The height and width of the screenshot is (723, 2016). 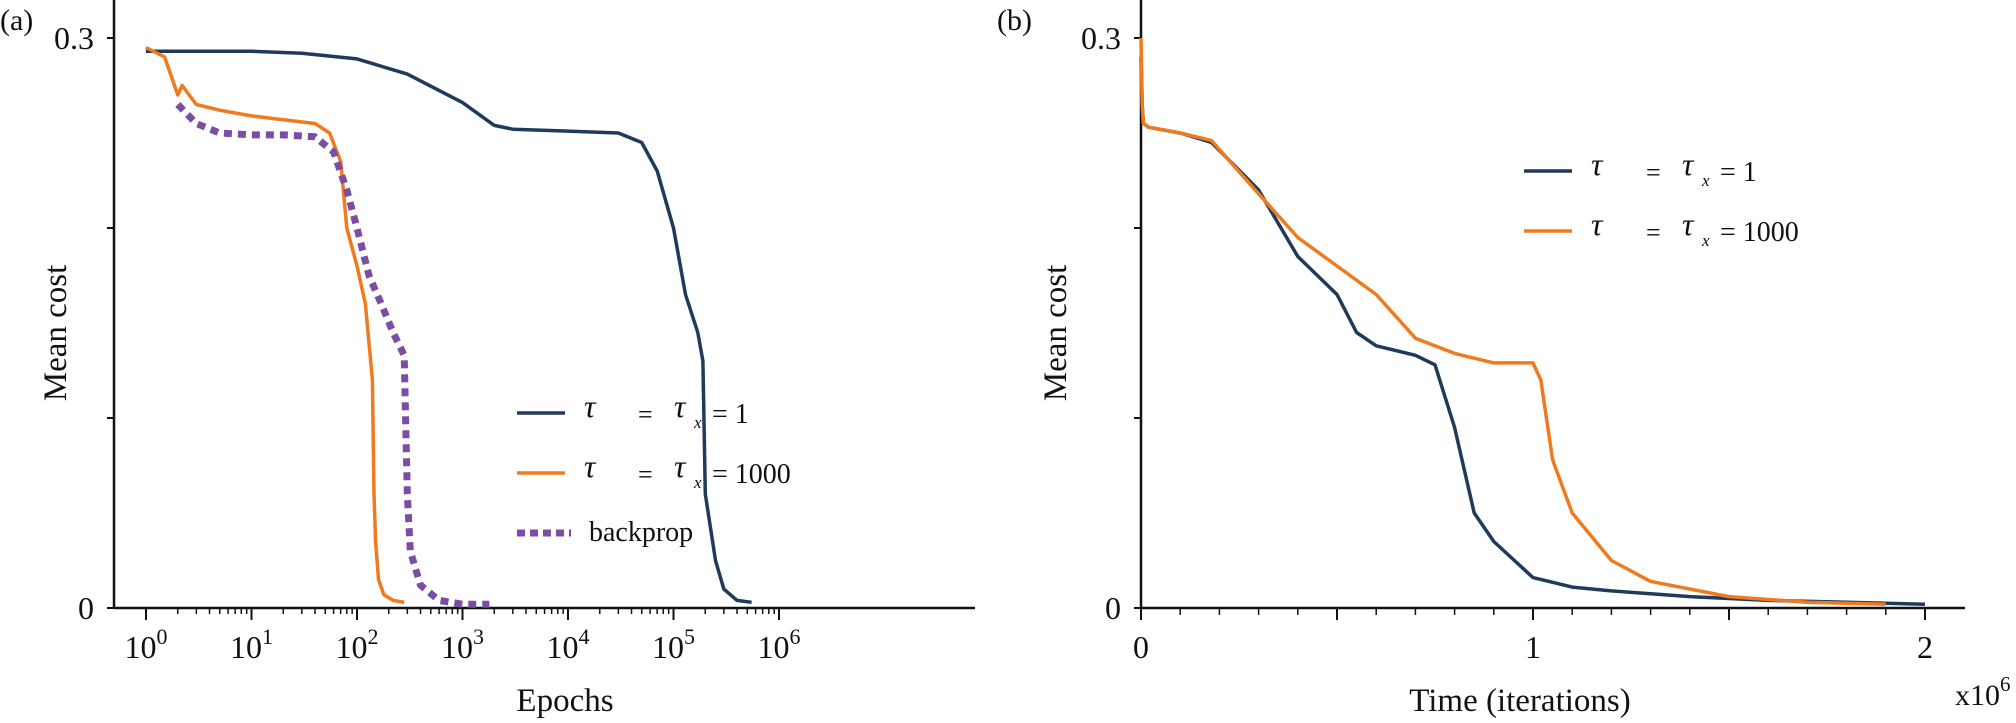 What do you see at coordinates (1661, 198) in the screenshot?
I see `panel-b-legend: τ = τ x = 1 τ = τ x = 1000` at bounding box center [1661, 198].